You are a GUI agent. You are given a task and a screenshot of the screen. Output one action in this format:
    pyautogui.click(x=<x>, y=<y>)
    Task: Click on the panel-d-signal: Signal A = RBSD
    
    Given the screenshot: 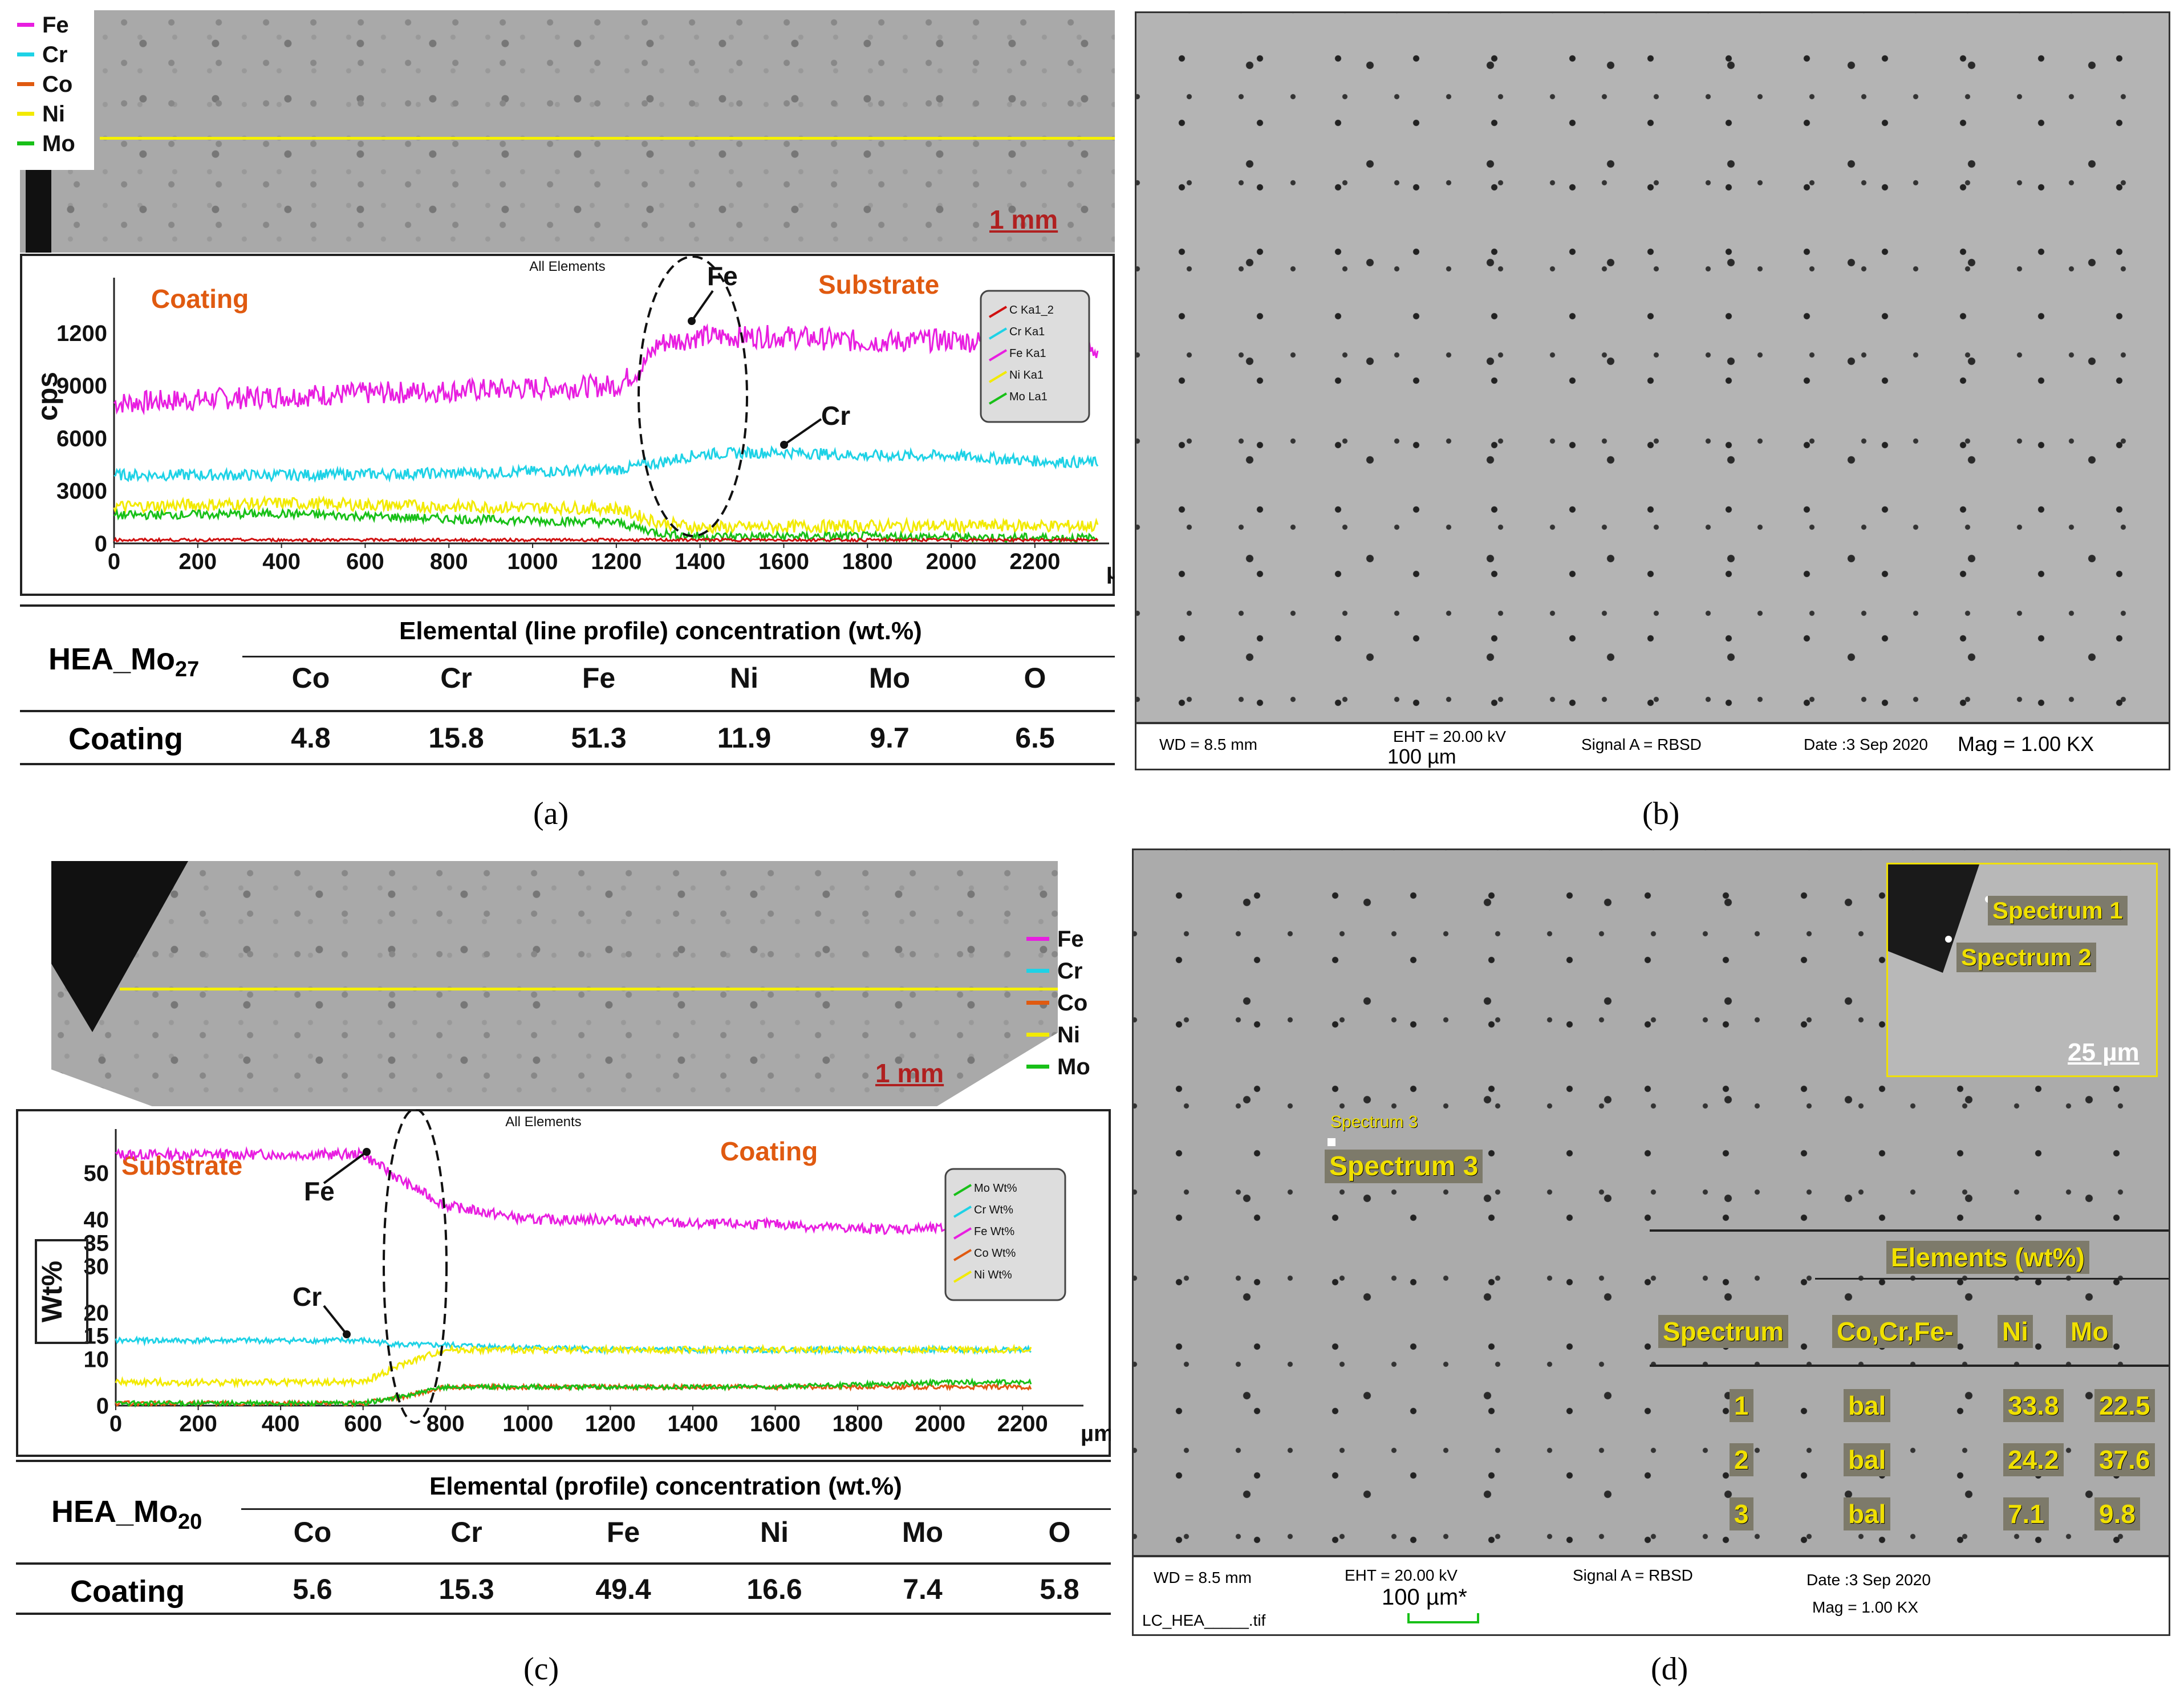 What is the action you would take?
    pyautogui.click(x=1633, y=1575)
    